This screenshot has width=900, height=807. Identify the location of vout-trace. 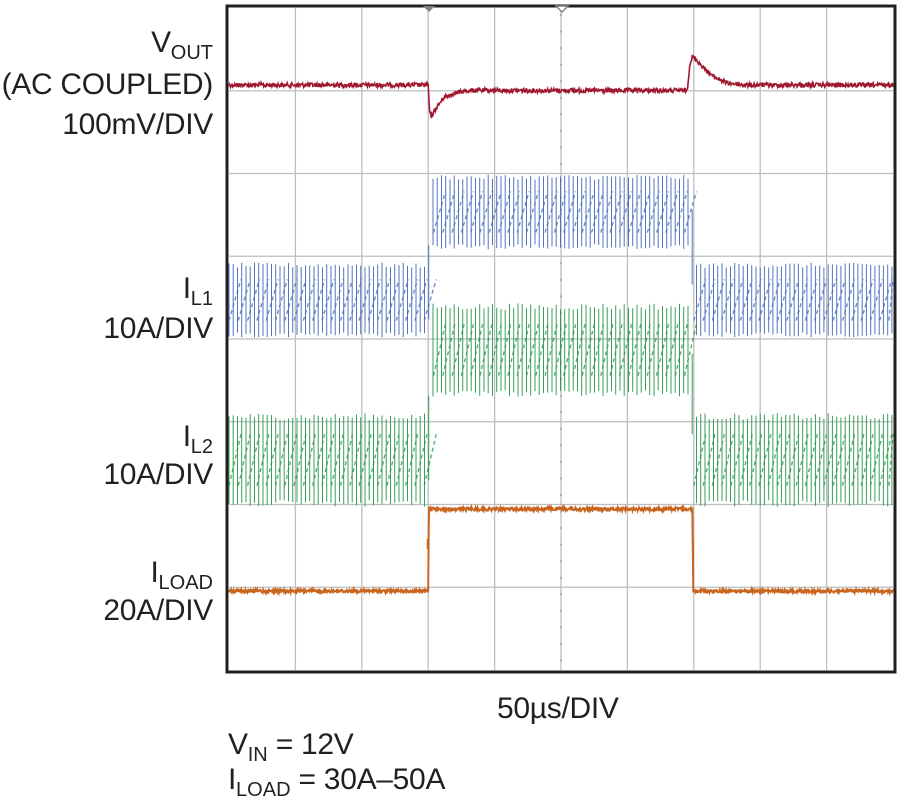
(561, 86).